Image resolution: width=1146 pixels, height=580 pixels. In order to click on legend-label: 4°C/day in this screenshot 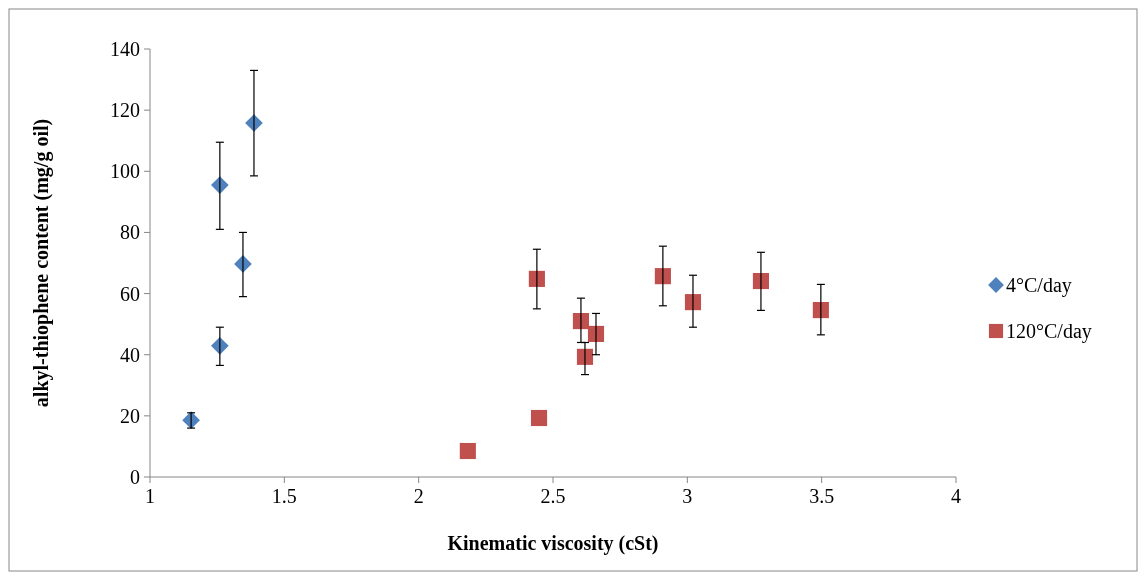, I will do `click(1039, 285)`.